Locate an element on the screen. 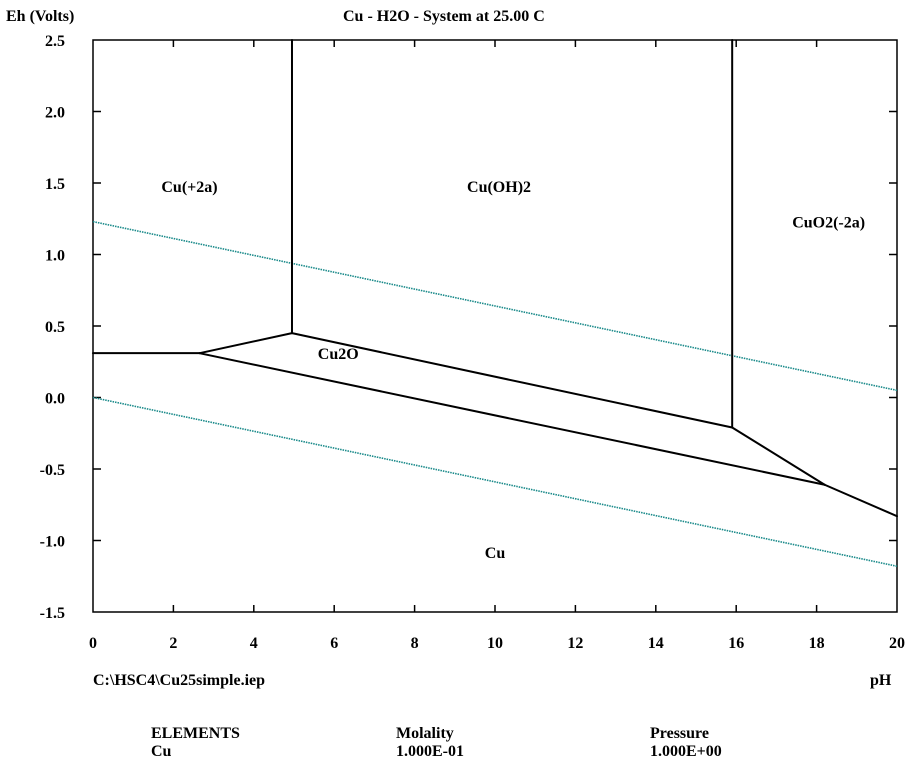 The width and height of the screenshot is (916, 767). y-tick-label: -0.5 is located at coordinates (52, 470).